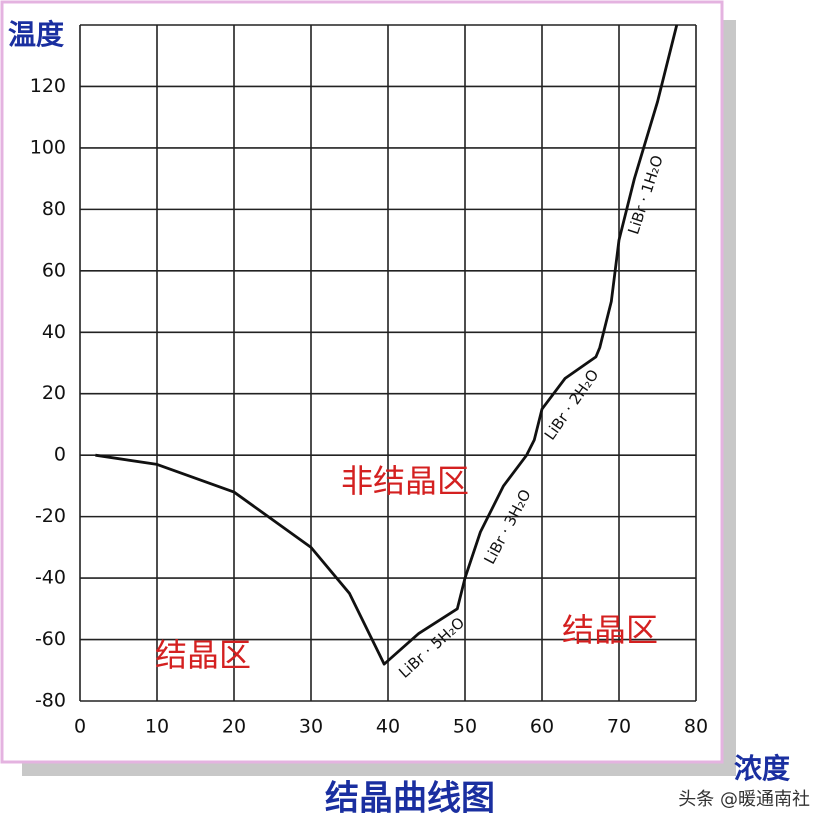  I want to click on x-tick-label: 80, so click(696, 727).